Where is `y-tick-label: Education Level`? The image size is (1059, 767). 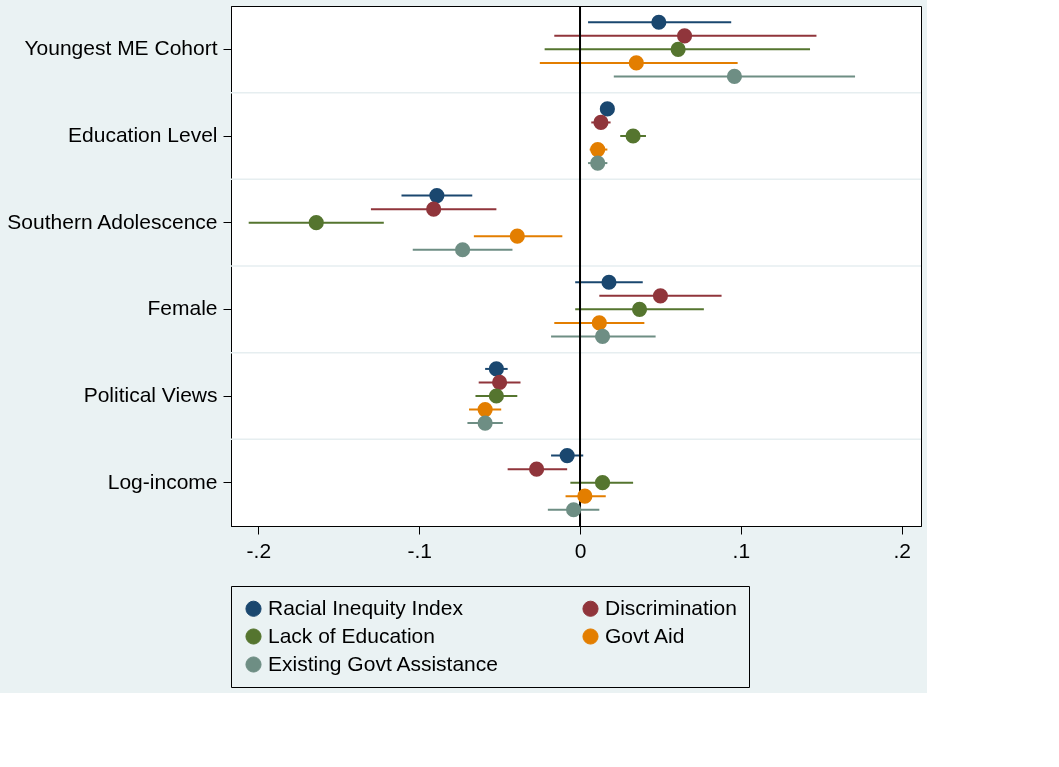 y-tick-label: Education Level is located at coordinates (143, 134).